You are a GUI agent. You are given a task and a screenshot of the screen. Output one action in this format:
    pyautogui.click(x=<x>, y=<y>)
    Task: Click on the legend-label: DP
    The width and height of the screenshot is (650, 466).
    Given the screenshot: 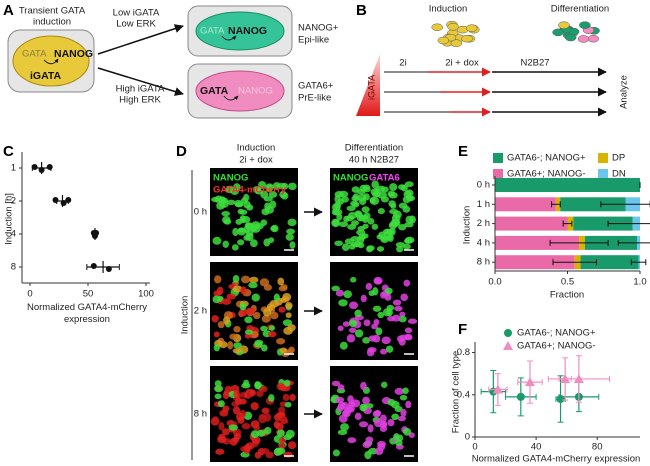 What is the action you would take?
    pyautogui.click(x=618, y=158)
    